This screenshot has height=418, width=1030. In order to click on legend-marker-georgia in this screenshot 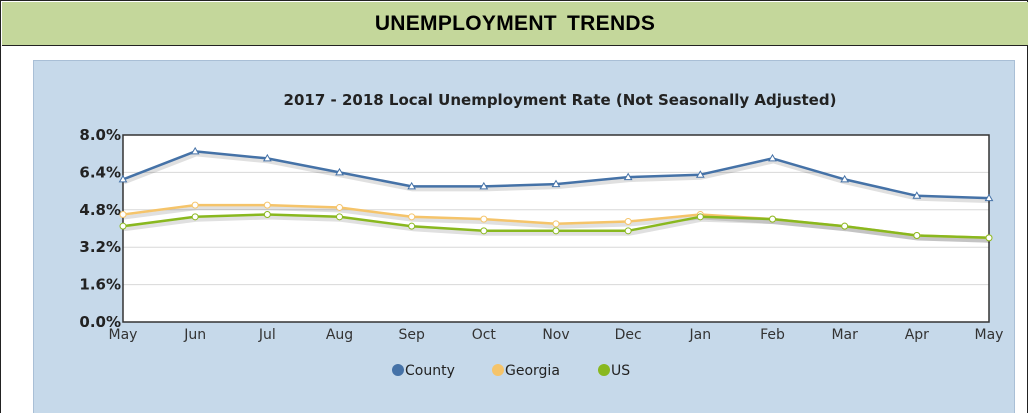, I will do `click(498, 370)`.